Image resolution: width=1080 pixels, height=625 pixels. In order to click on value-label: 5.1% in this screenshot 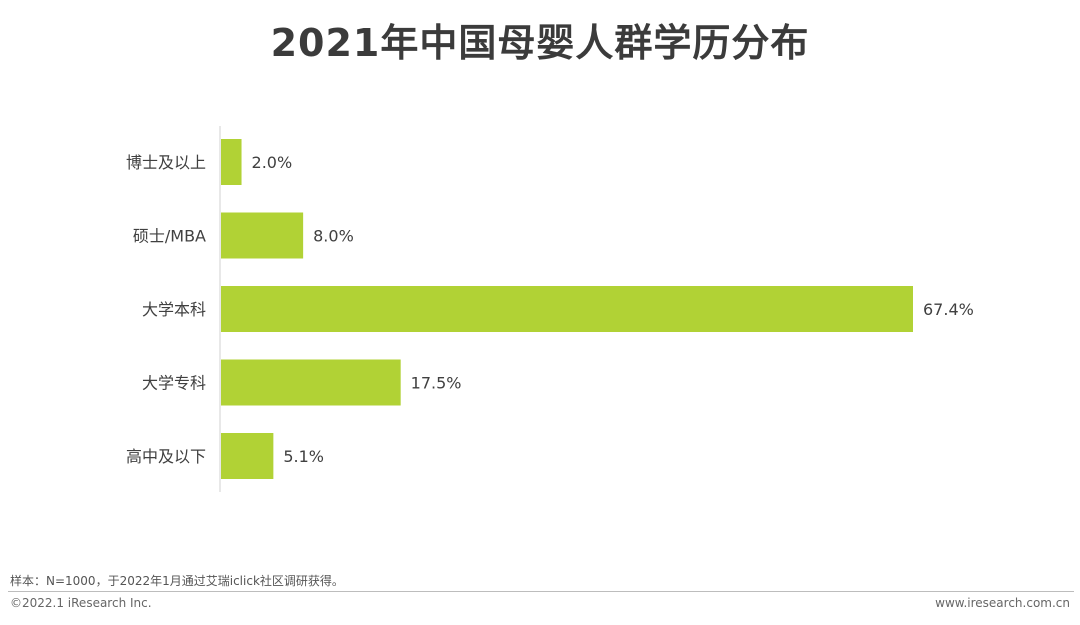, I will do `click(303, 456)`.